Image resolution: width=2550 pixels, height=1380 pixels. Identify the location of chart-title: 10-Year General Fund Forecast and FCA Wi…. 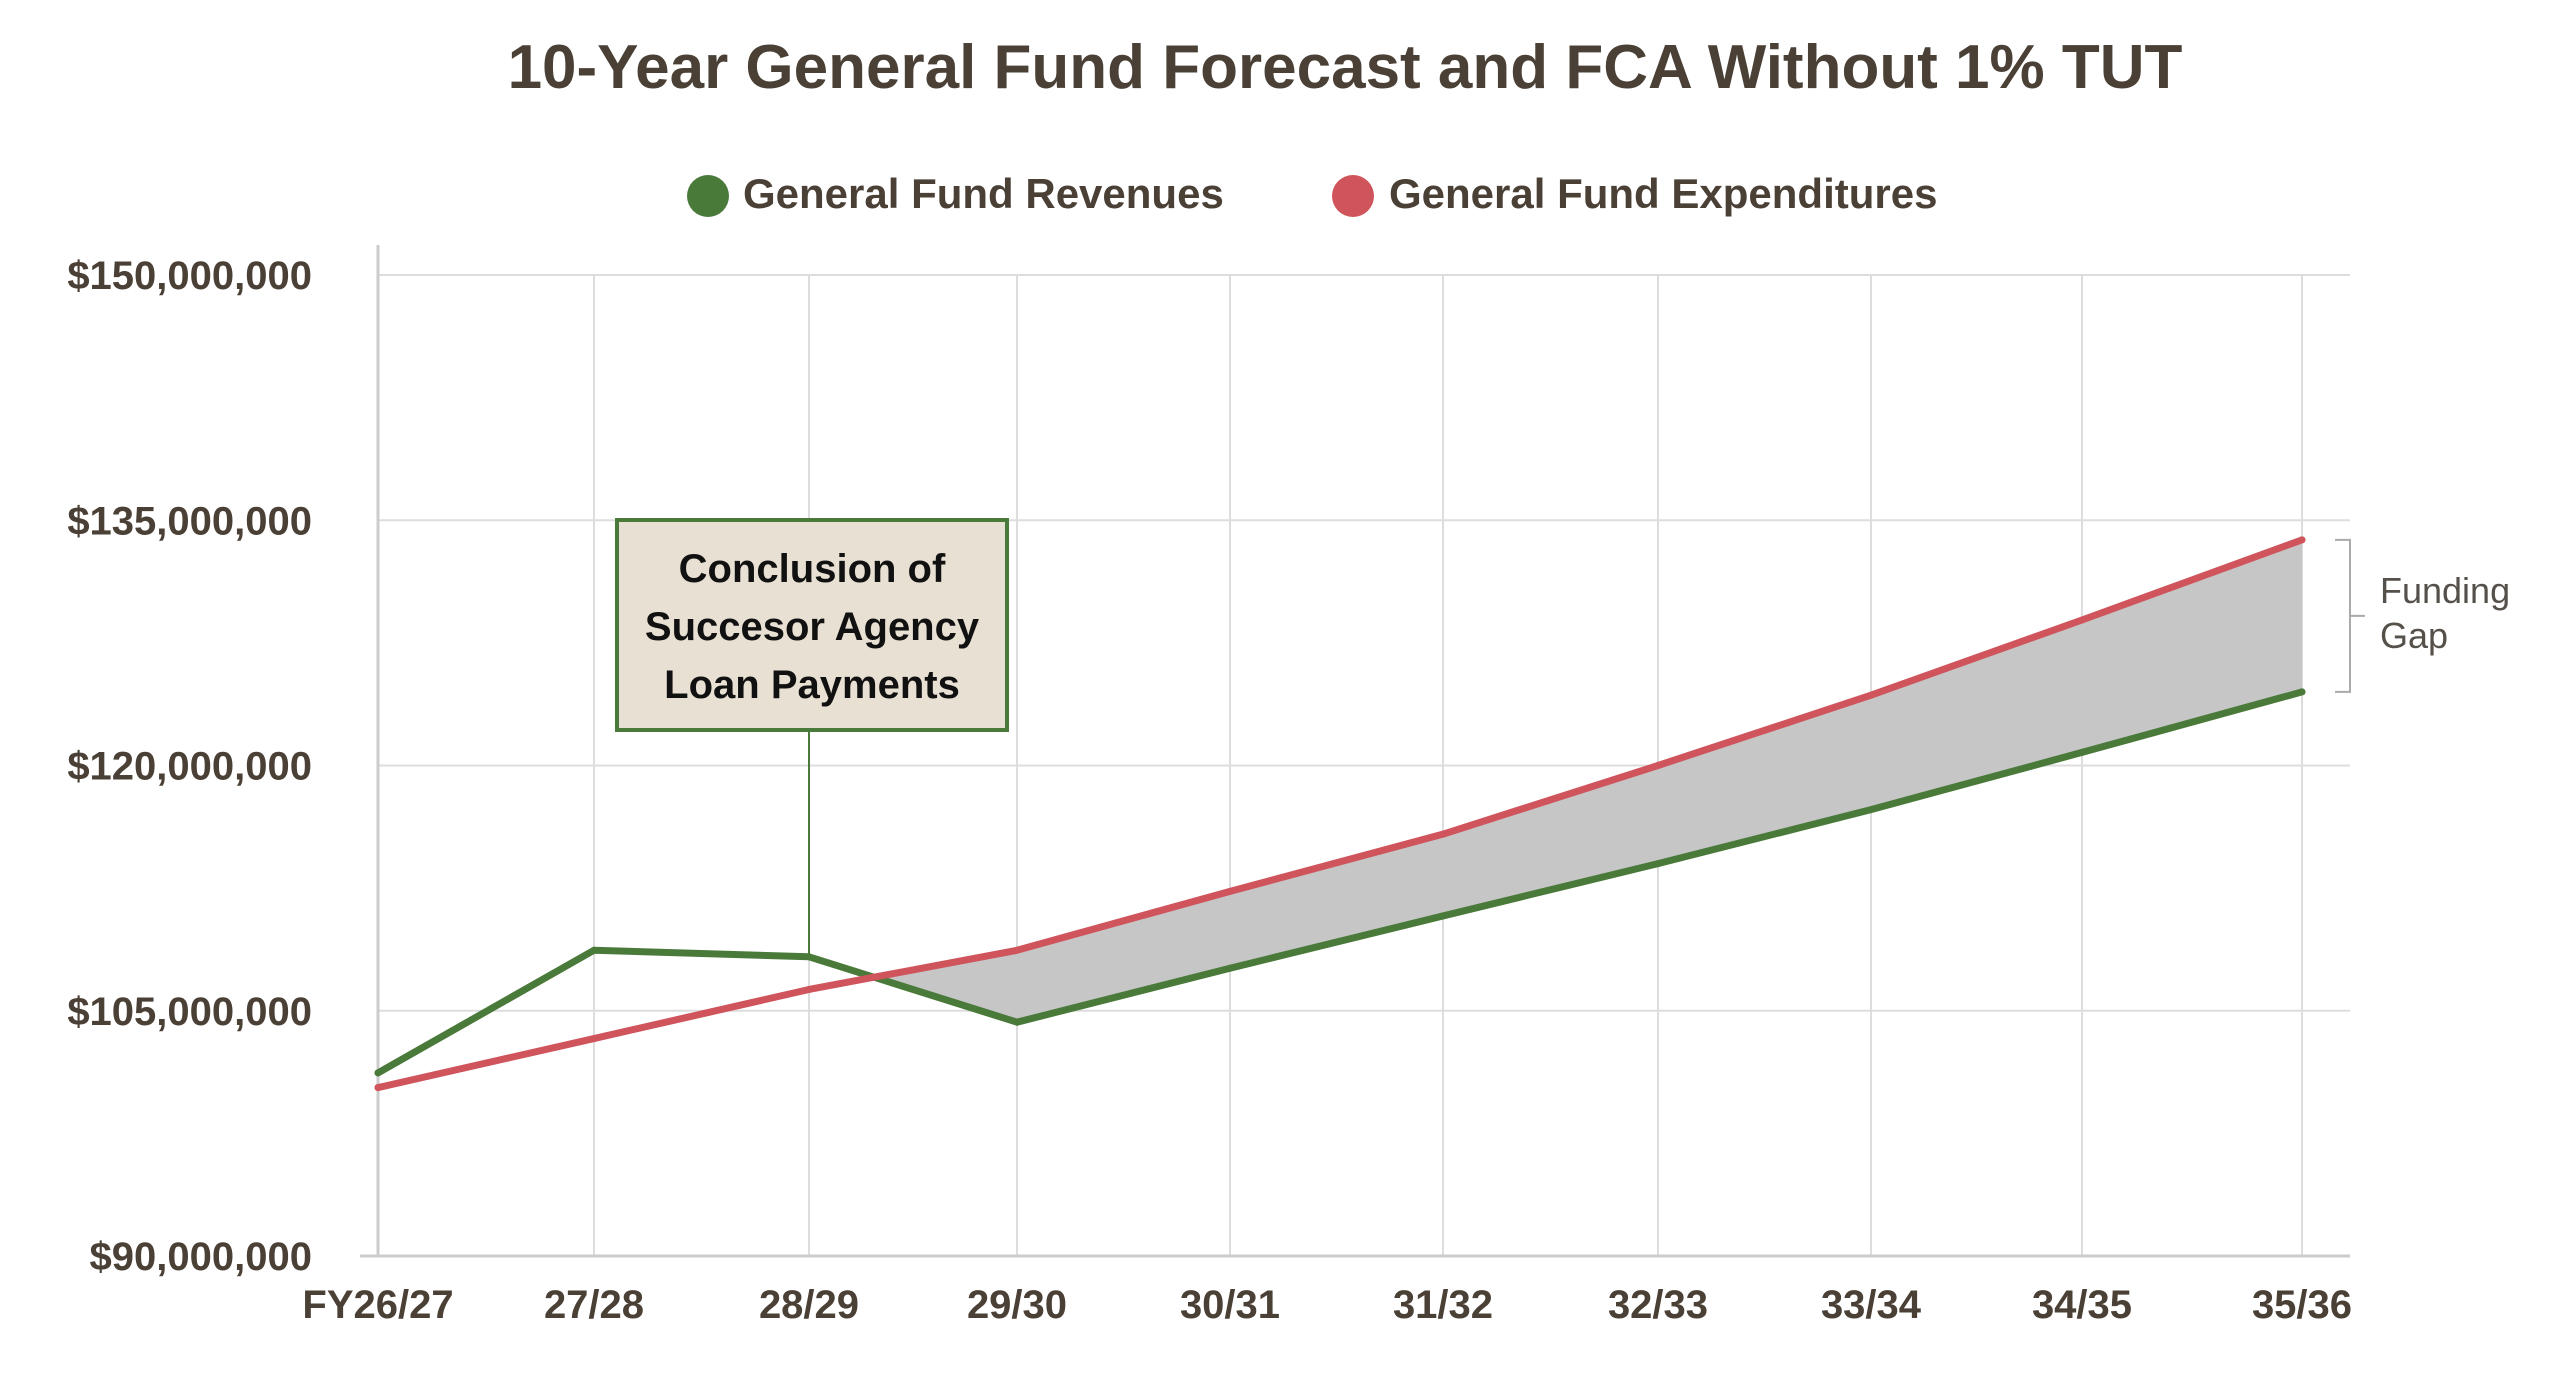
(1345, 67).